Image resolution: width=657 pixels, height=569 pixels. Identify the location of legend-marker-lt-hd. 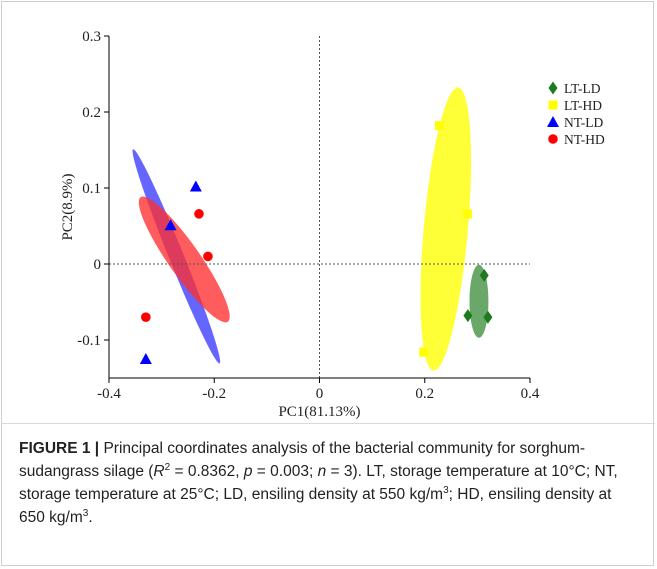
(553, 105).